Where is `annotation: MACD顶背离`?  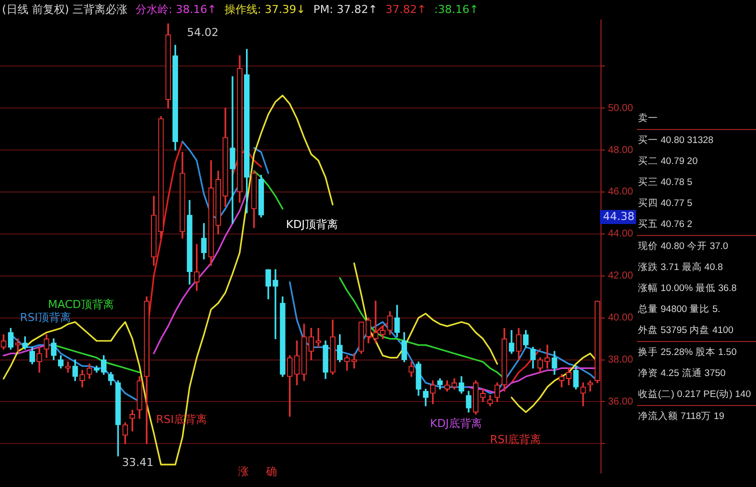
annotation: MACD顶背离 is located at coordinates (81, 304).